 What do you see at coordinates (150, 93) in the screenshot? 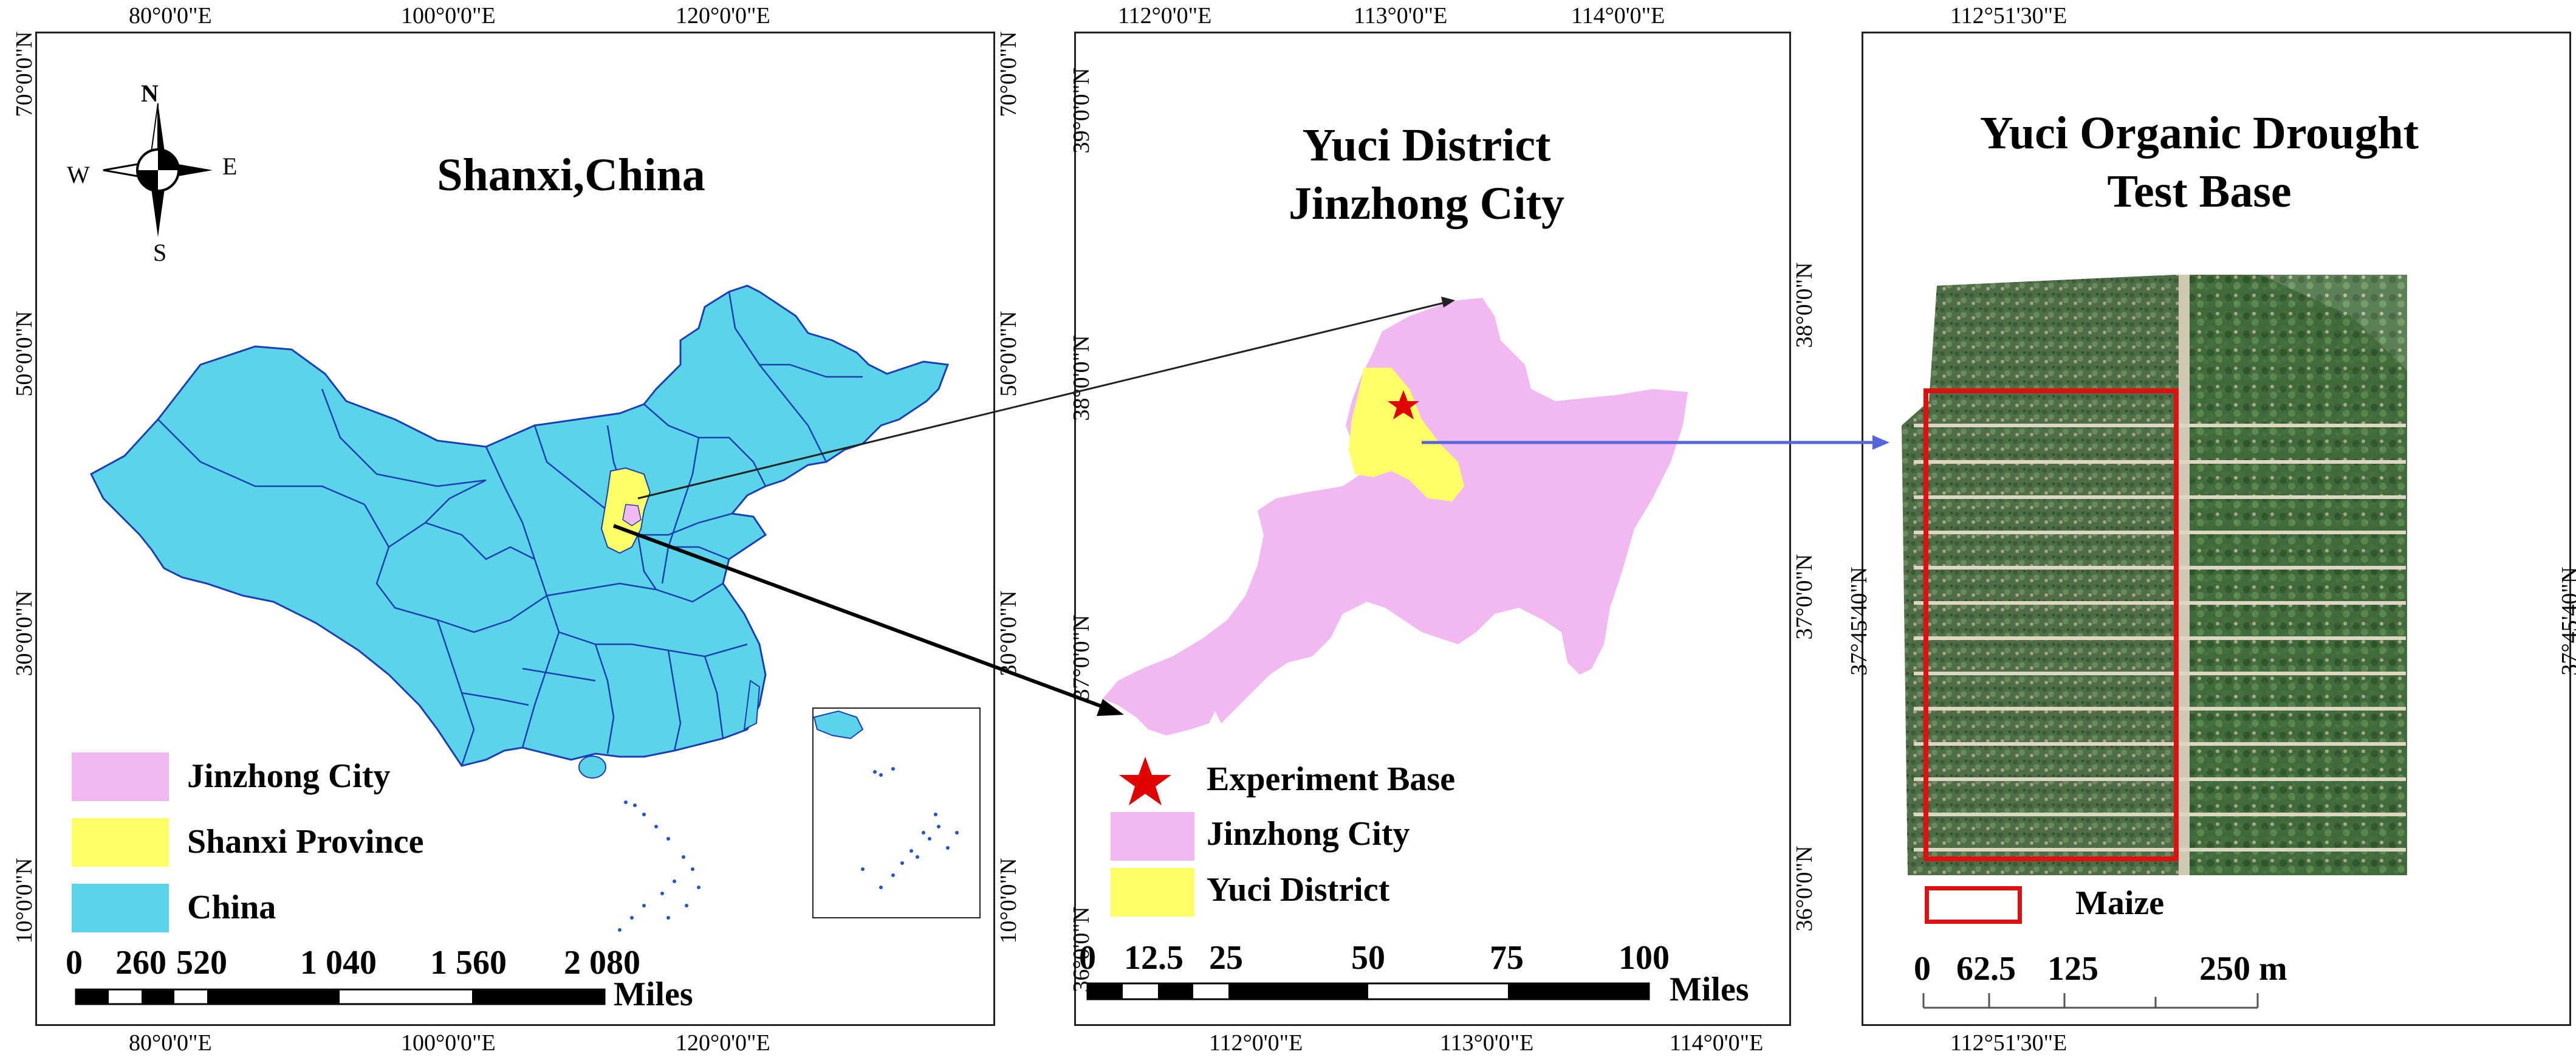
I see `compass-n: N` at bounding box center [150, 93].